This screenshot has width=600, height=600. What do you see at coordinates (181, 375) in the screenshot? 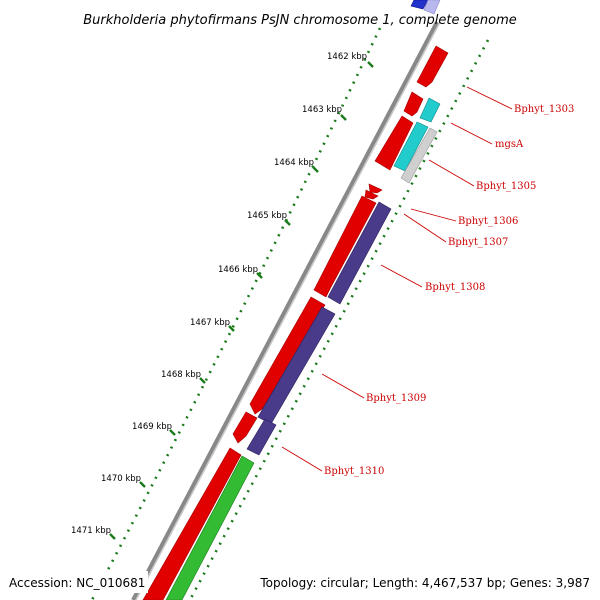
I see `ruler-label-1468: 1468 kbp` at bounding box center [181, 375].